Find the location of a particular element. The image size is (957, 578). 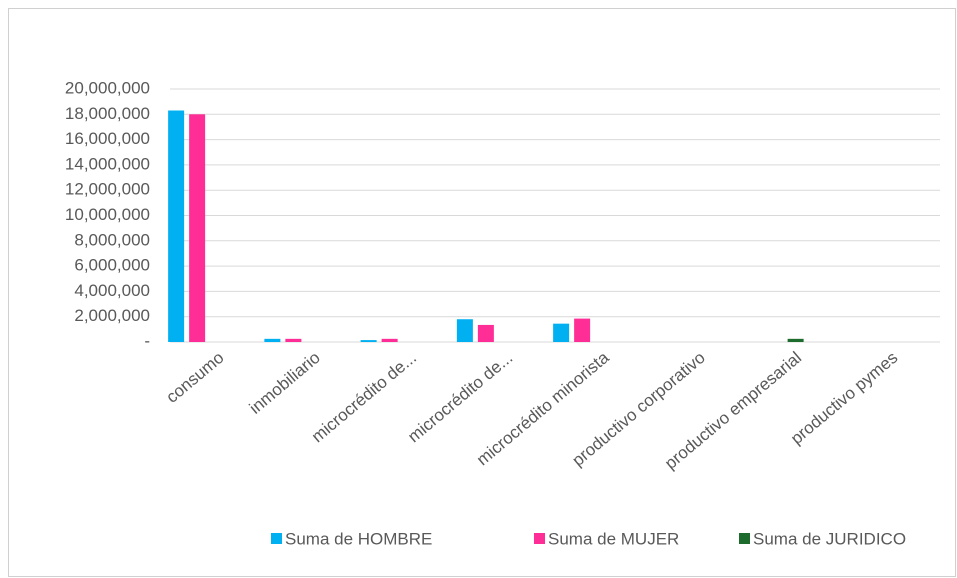

y-tick-label: 4,000,000 is located at coordinates (112, 290).